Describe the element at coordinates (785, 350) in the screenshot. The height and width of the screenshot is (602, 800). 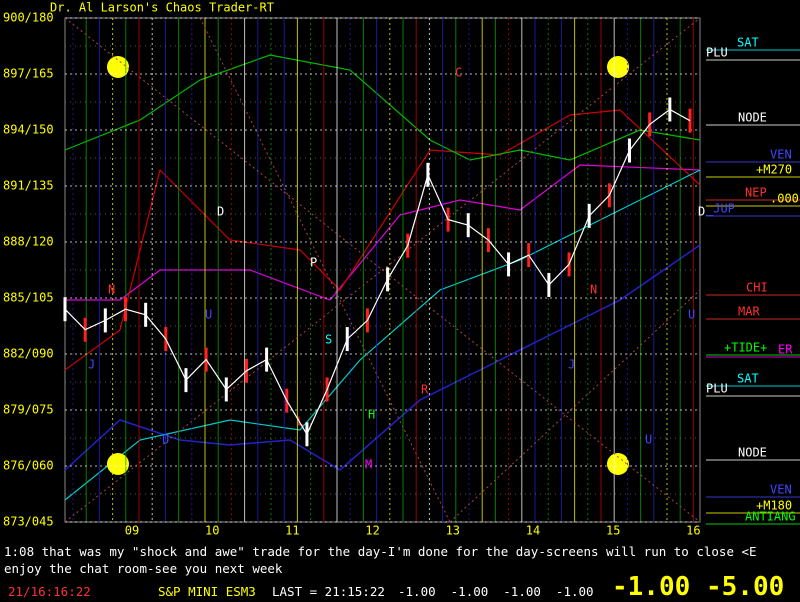
I see `planet-label: ER` at that location.